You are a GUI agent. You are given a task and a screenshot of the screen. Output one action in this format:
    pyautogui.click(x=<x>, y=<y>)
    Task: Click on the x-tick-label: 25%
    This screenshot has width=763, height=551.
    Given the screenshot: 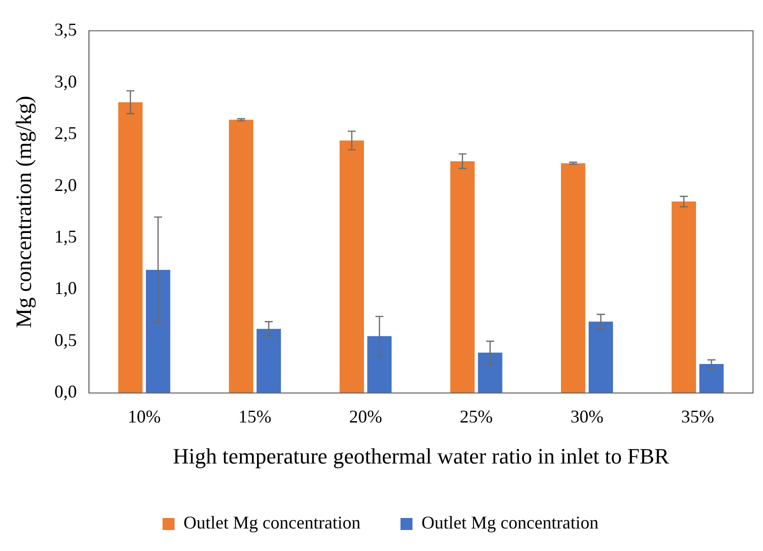 What is the action you would take?
    pyautogui.click(x=476, y=416)
    